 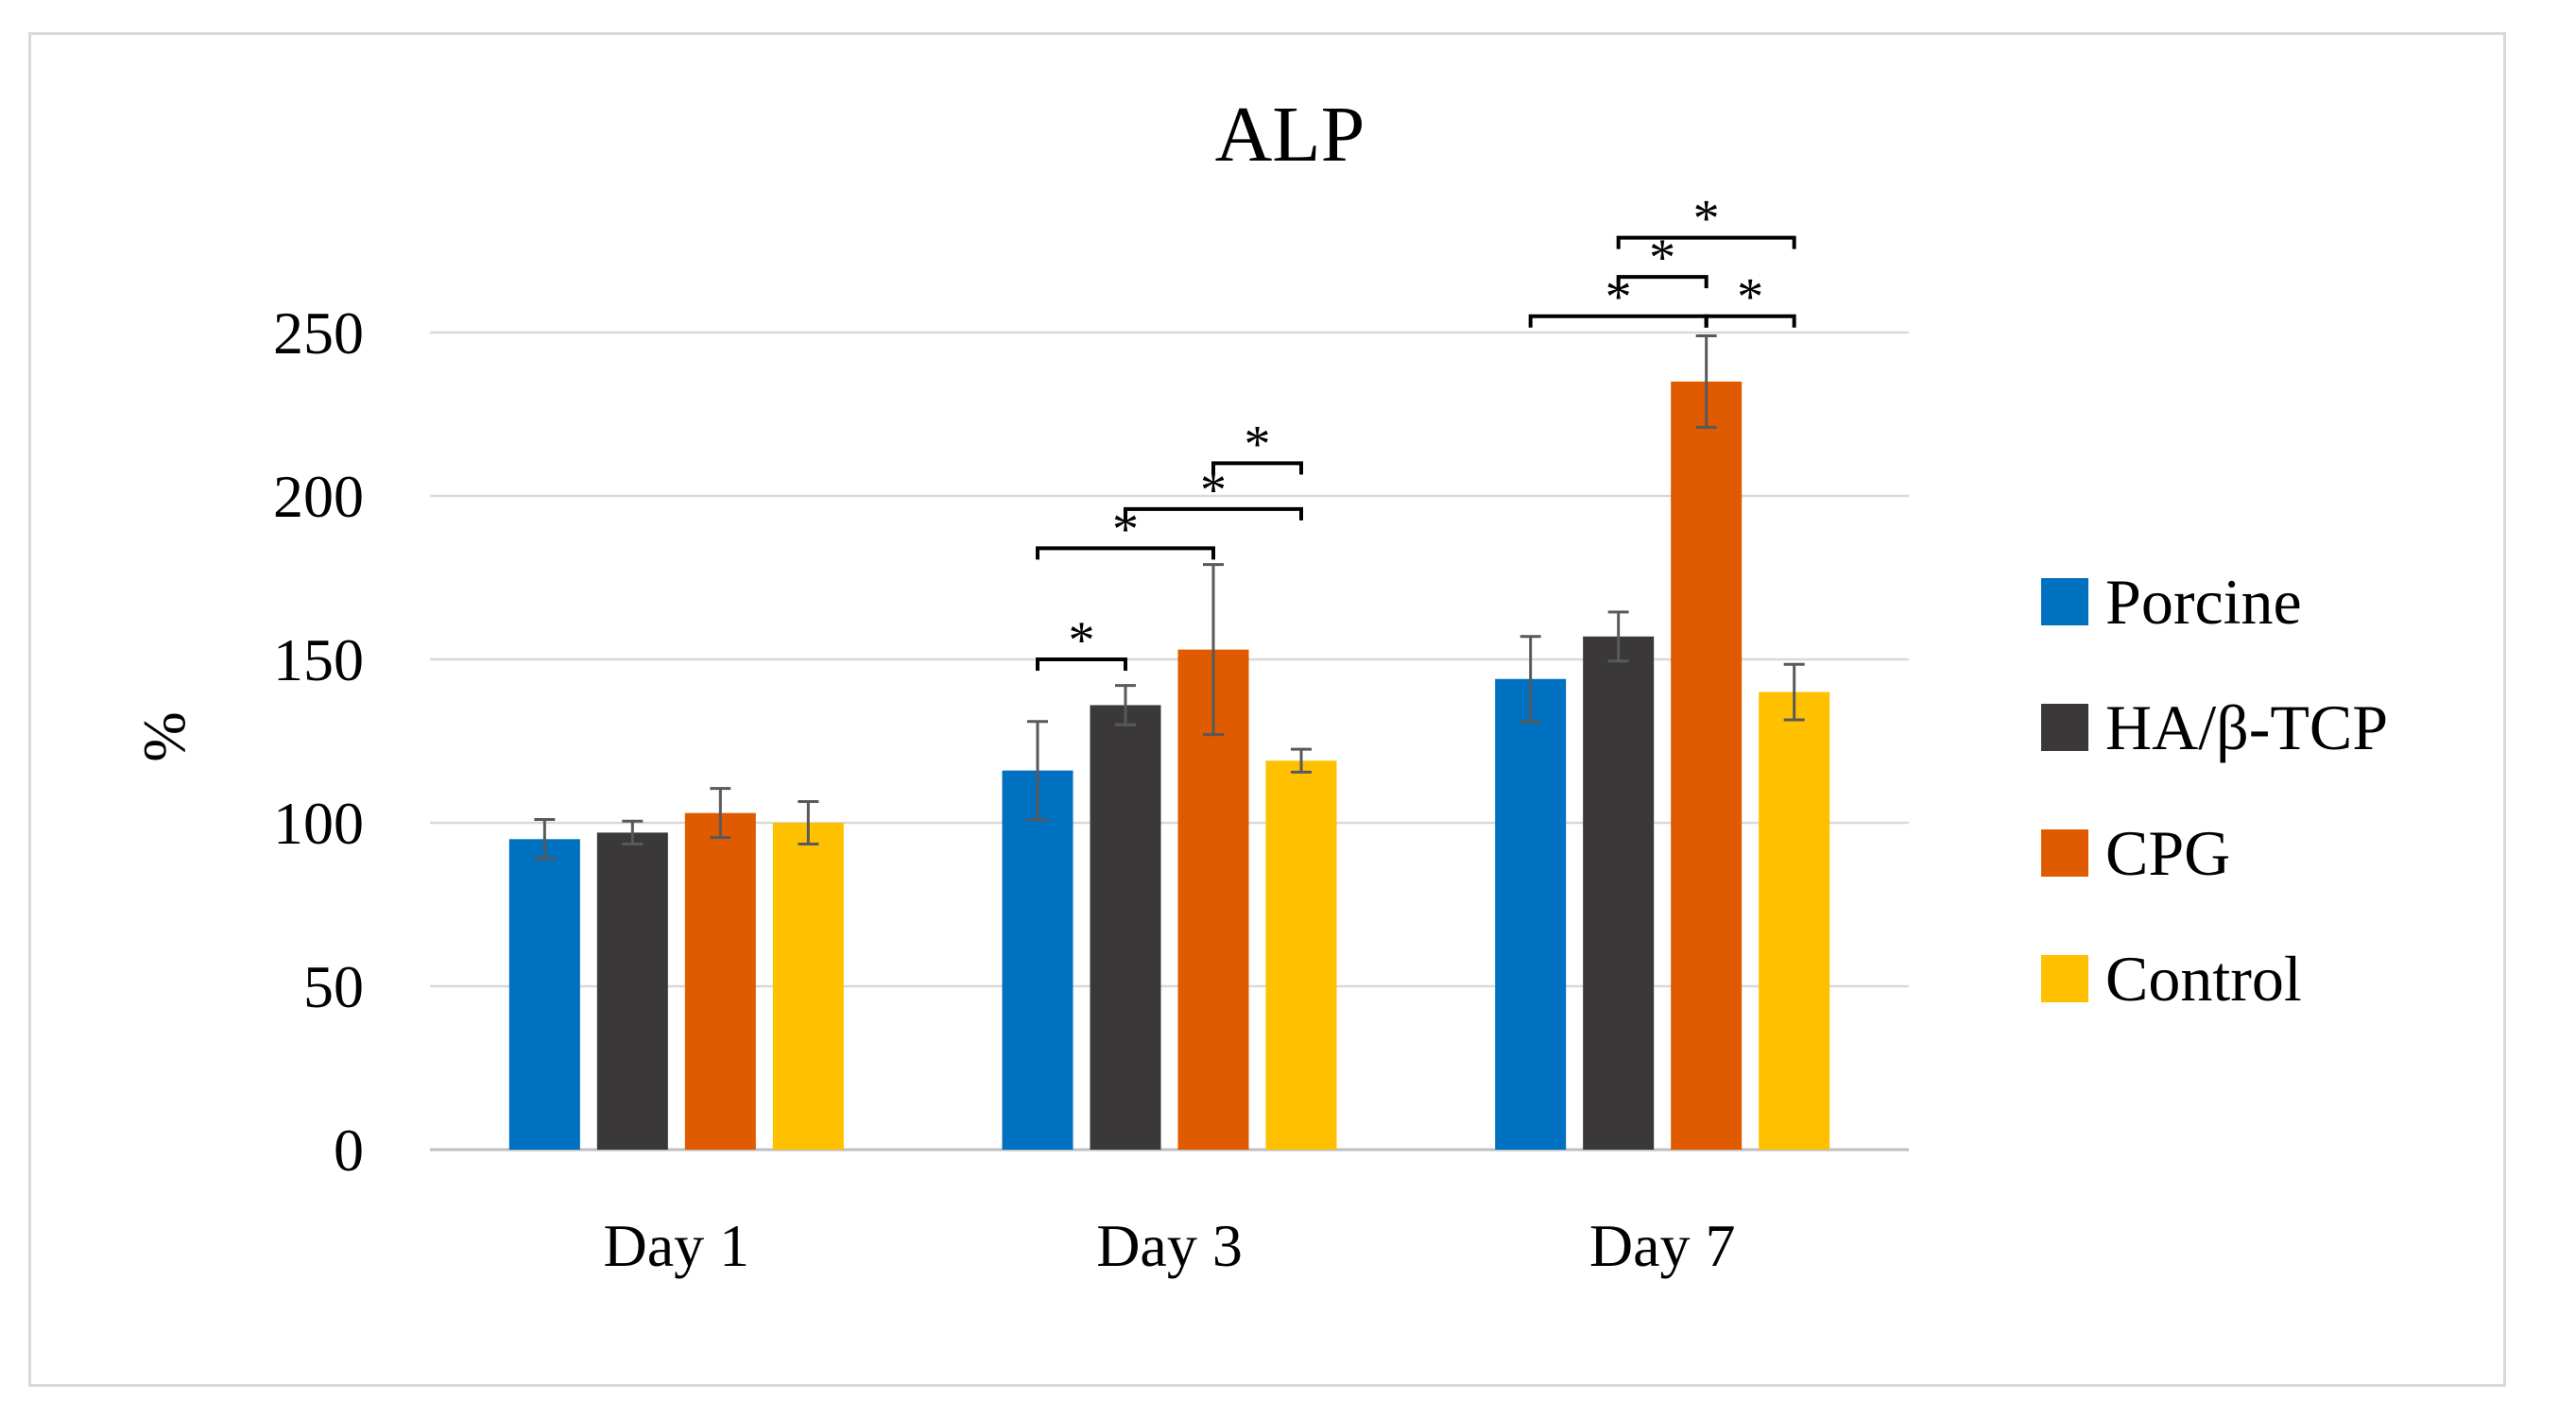 I want to click on legend-label: Porcine, so click(x=2203, y=602).